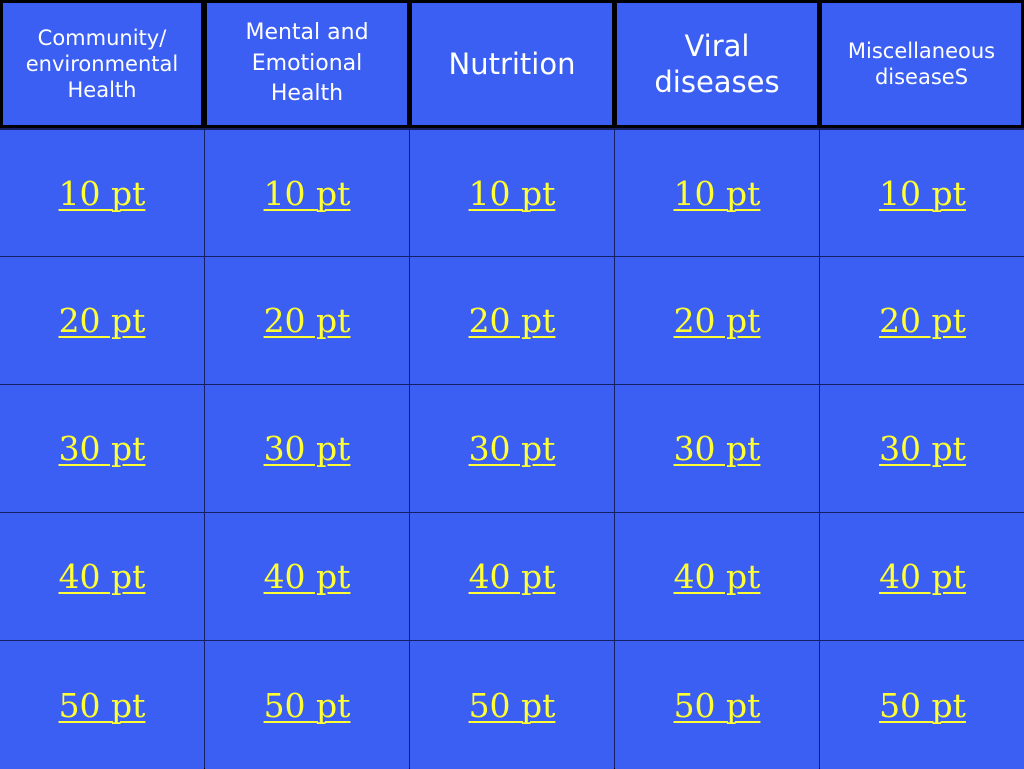  I want to click on cell-nutrition-50: 50 pt, so click(512, 705).